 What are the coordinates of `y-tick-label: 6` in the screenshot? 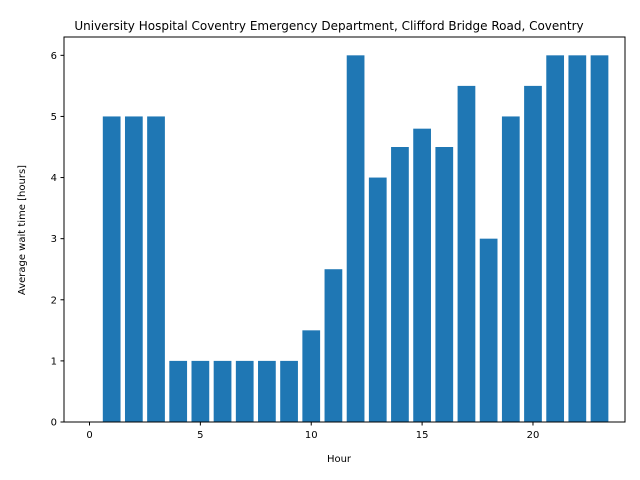 It's located at (54, 56).